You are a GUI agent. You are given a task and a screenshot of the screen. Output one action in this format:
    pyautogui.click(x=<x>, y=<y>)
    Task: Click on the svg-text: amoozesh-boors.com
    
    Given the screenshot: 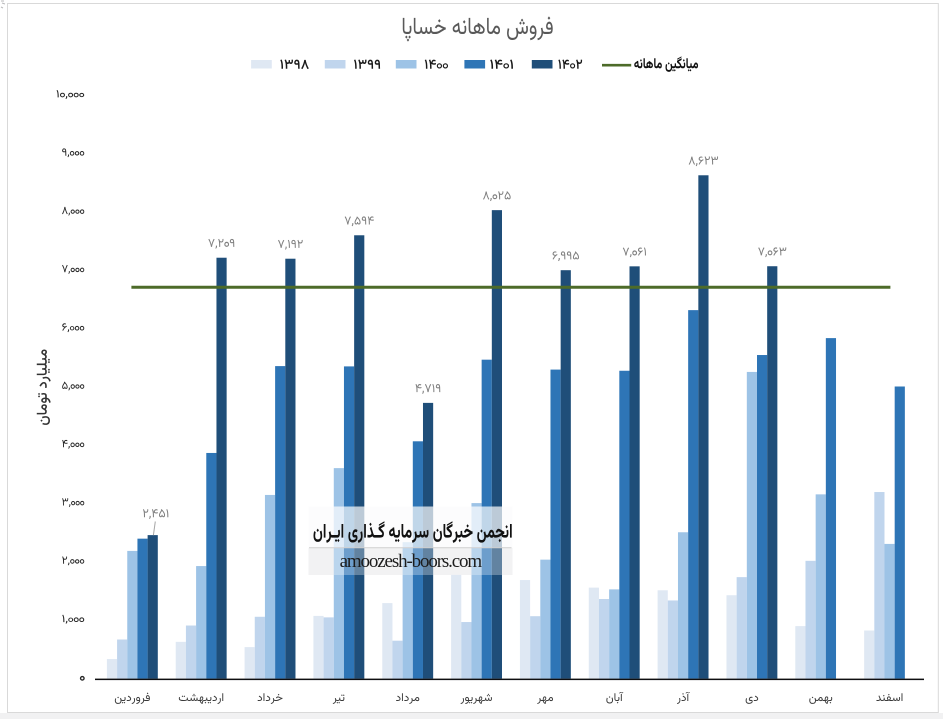 What is the action you would take?
    pyautogui.click(x=411, y=561)
    